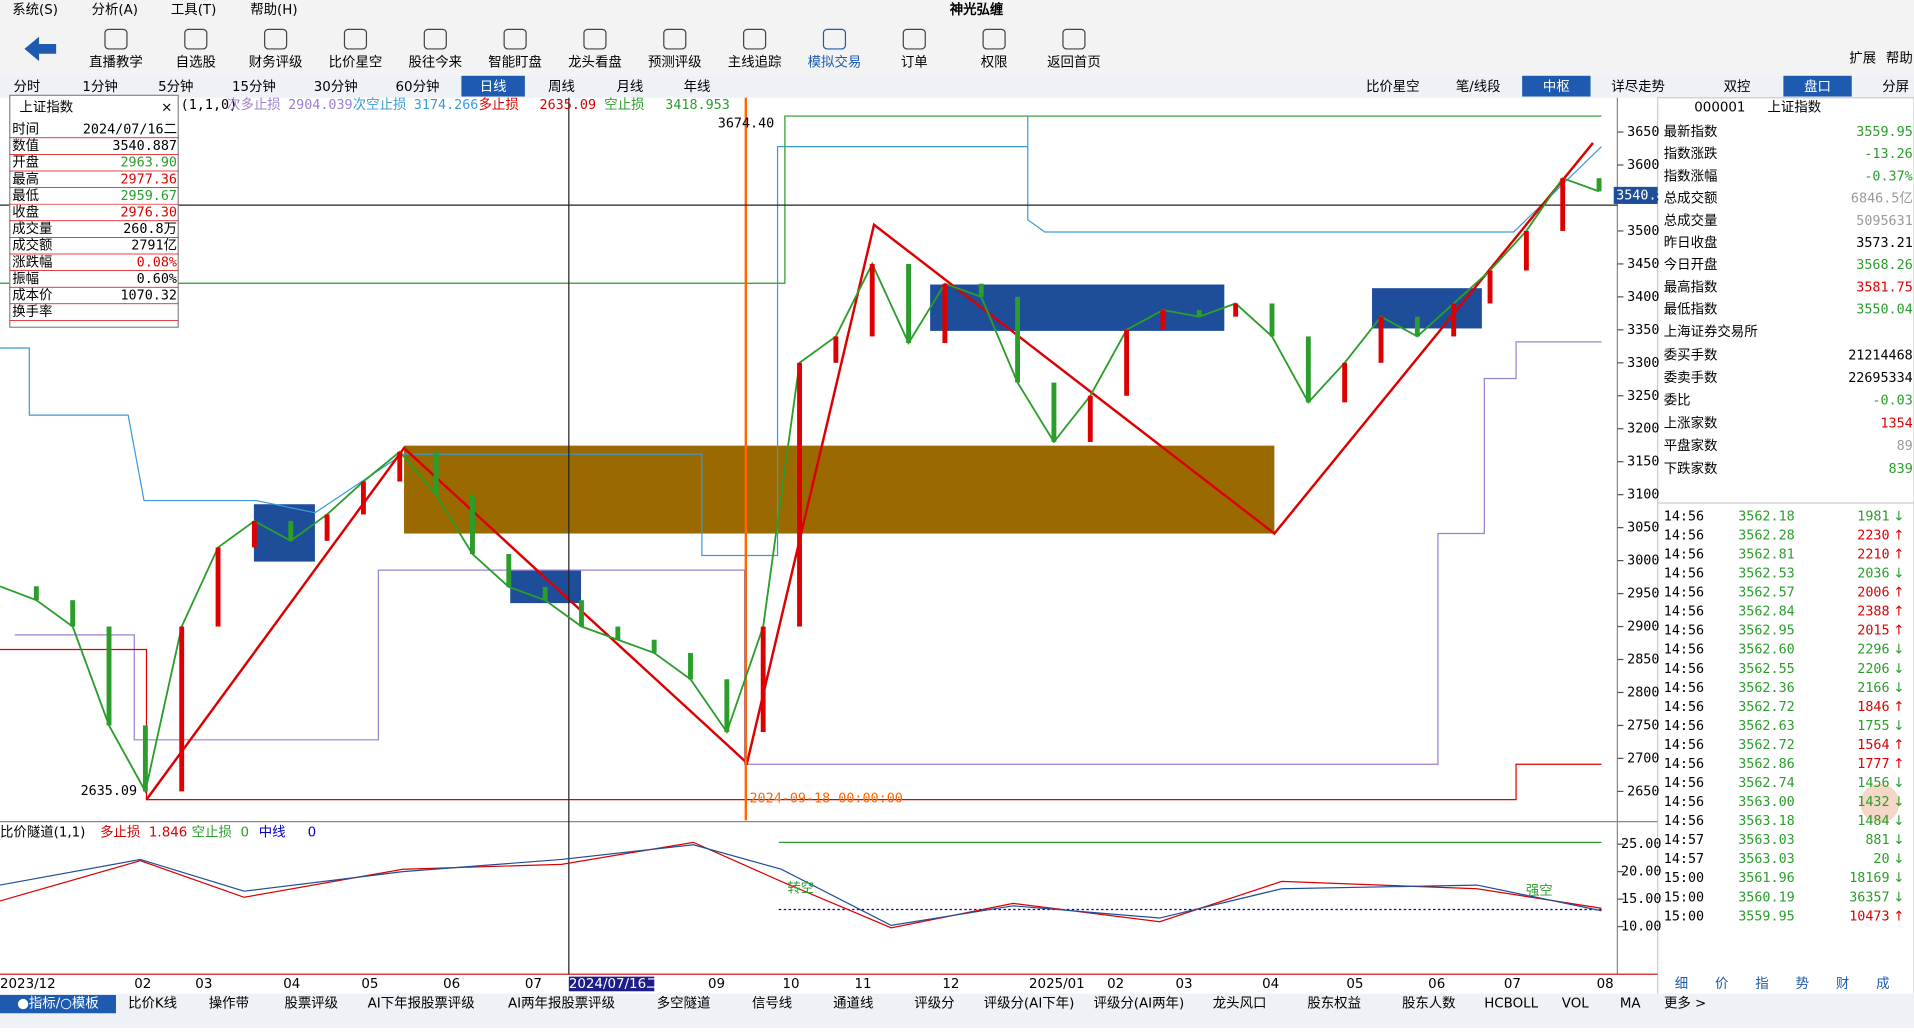 The image size is (1914, 1032). Describe the element at coordinates (629, 87) in the screenshot. I see `period-tab: 月线` at that location.